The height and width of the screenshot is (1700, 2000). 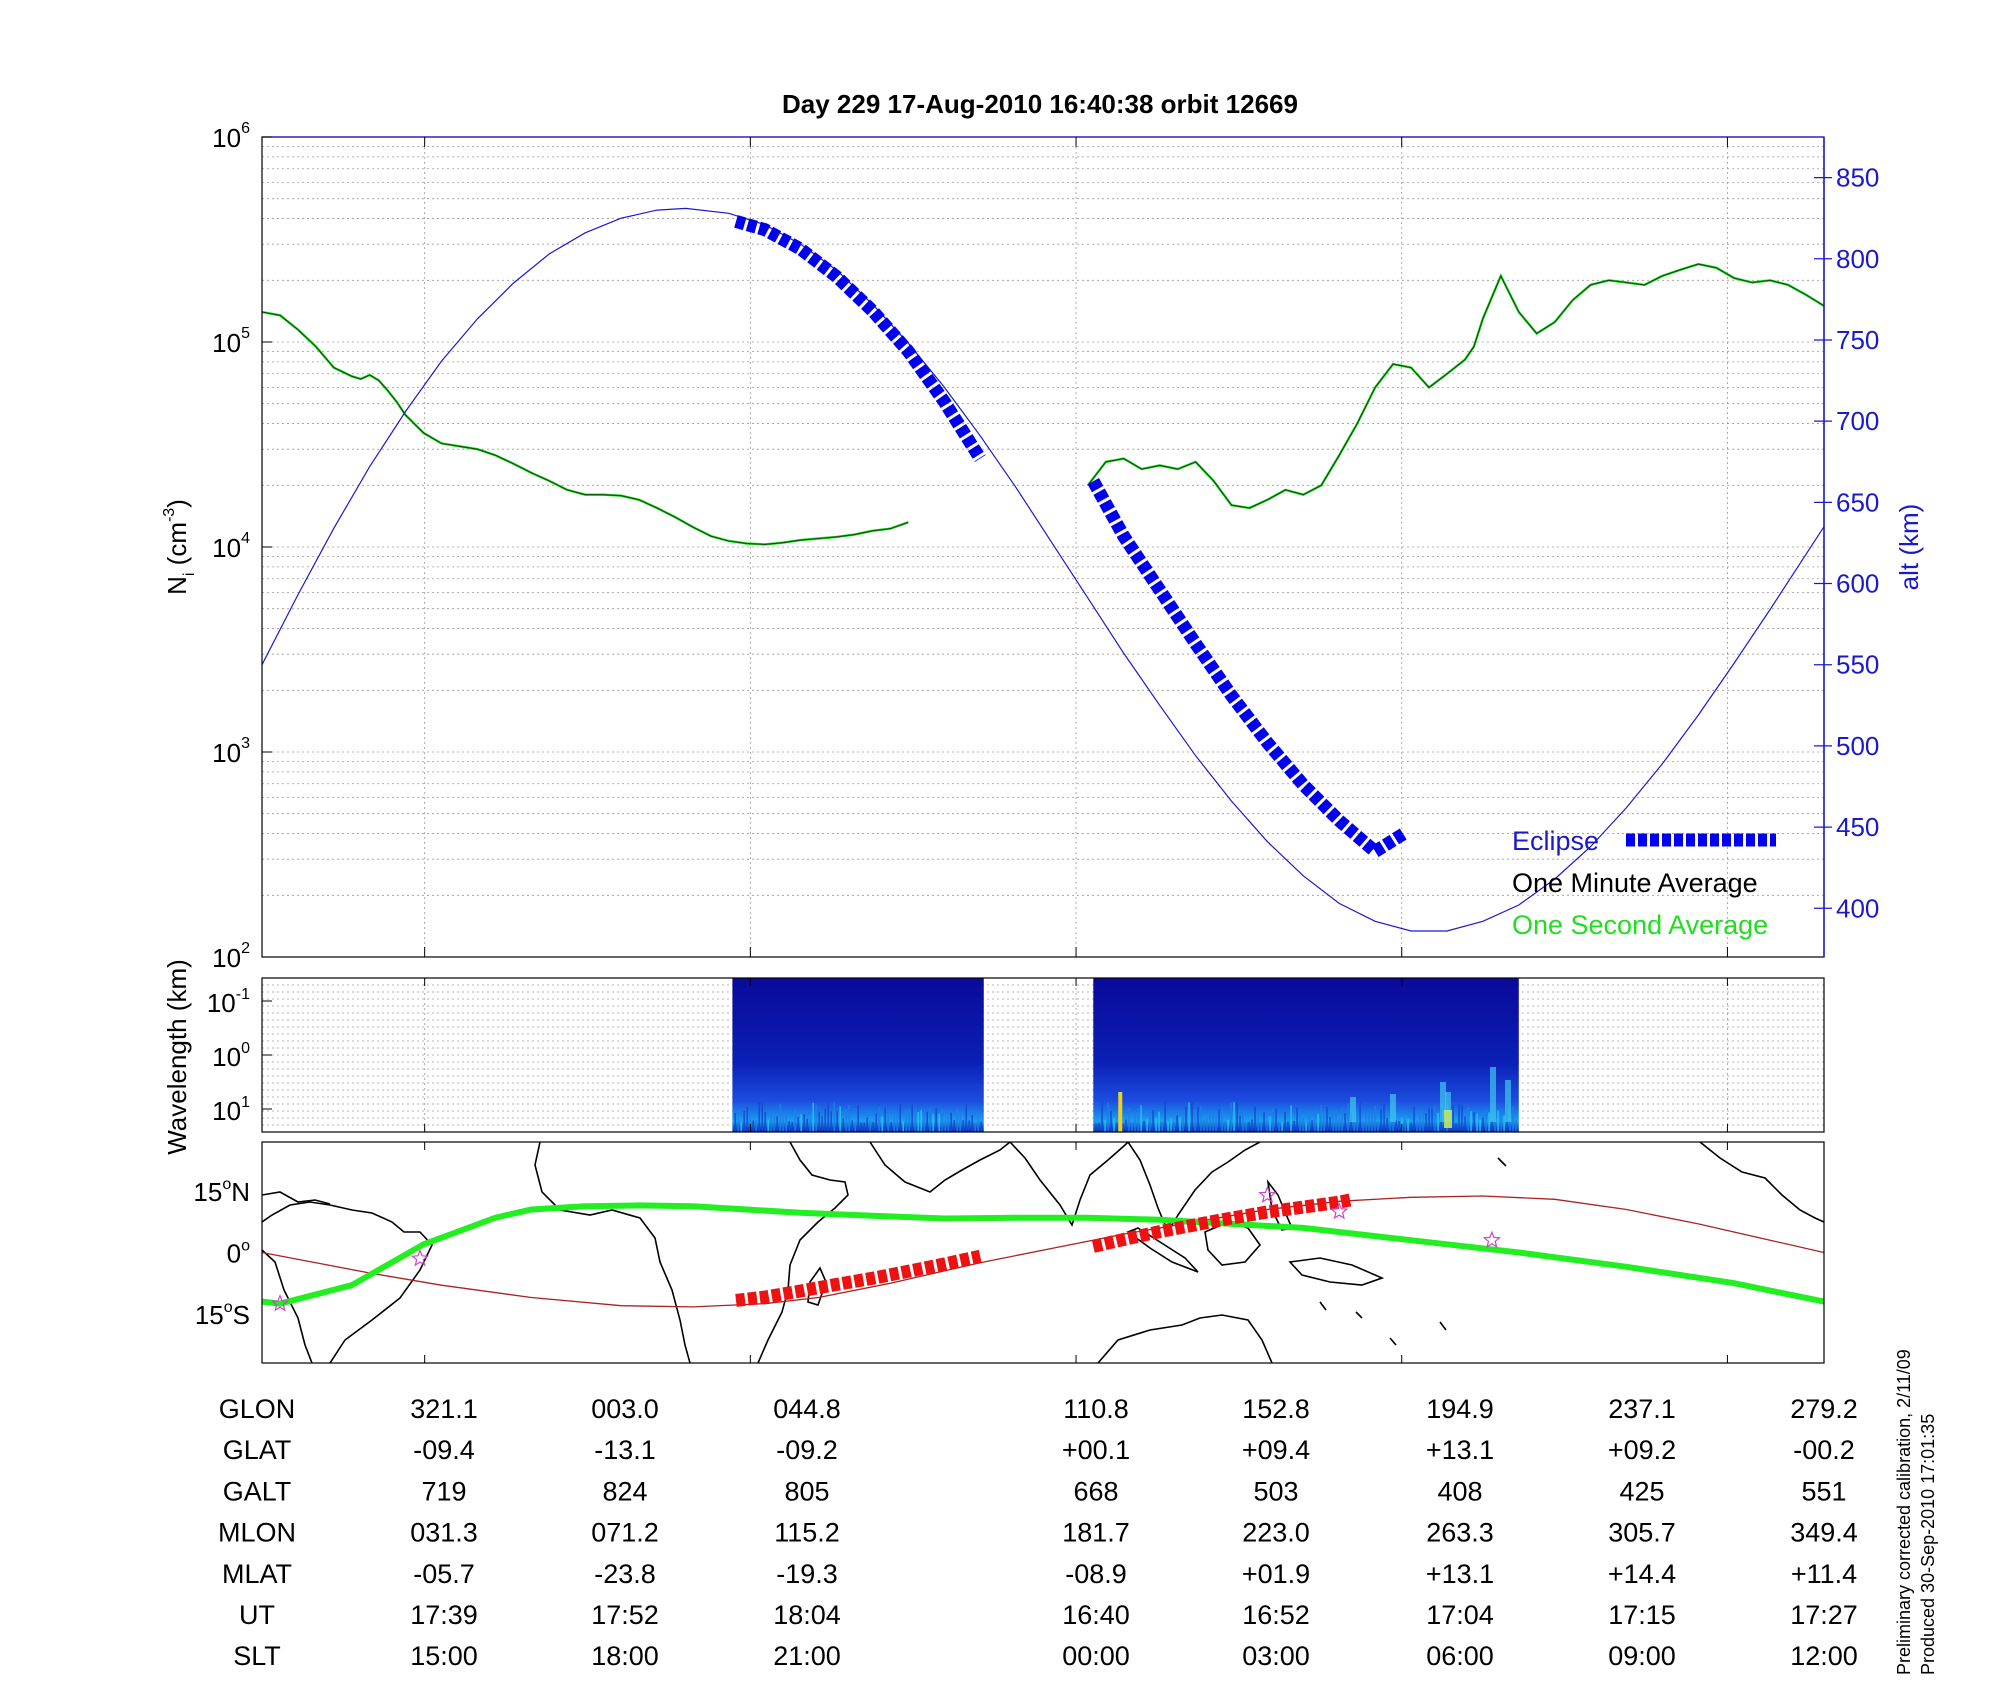 I want to click on alt-y-tick-label: 450, so click(x=1857, y=827).